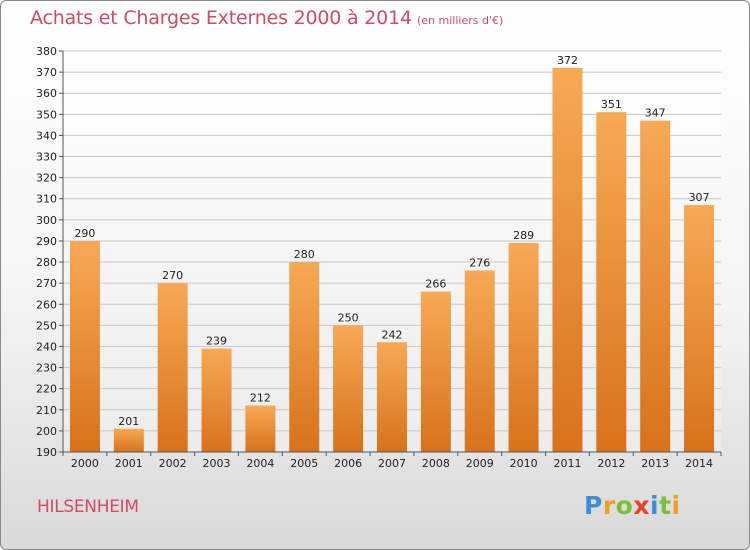  What do you see at coordinates (46, 368) in the screenshot?
I see `y-tick-label: 230` at bounding box center [46, 368].